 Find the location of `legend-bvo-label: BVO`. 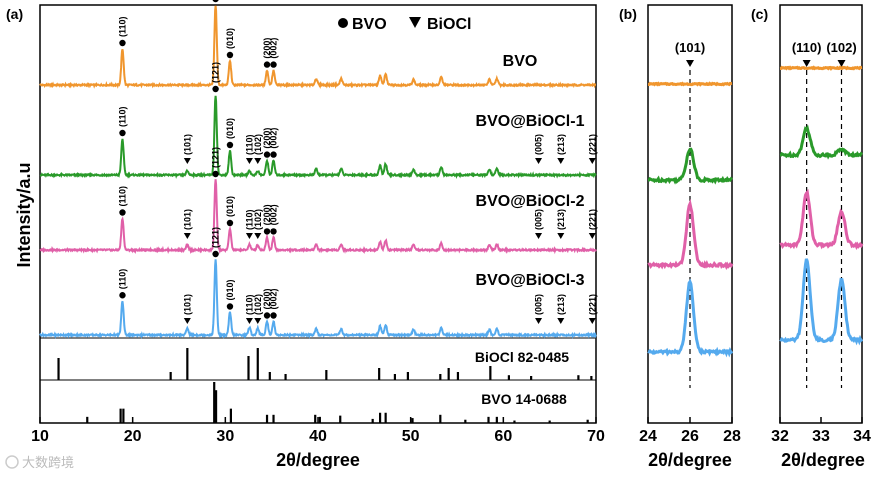

legend-bvo-label: BVO is located at coordinates (369, 24).